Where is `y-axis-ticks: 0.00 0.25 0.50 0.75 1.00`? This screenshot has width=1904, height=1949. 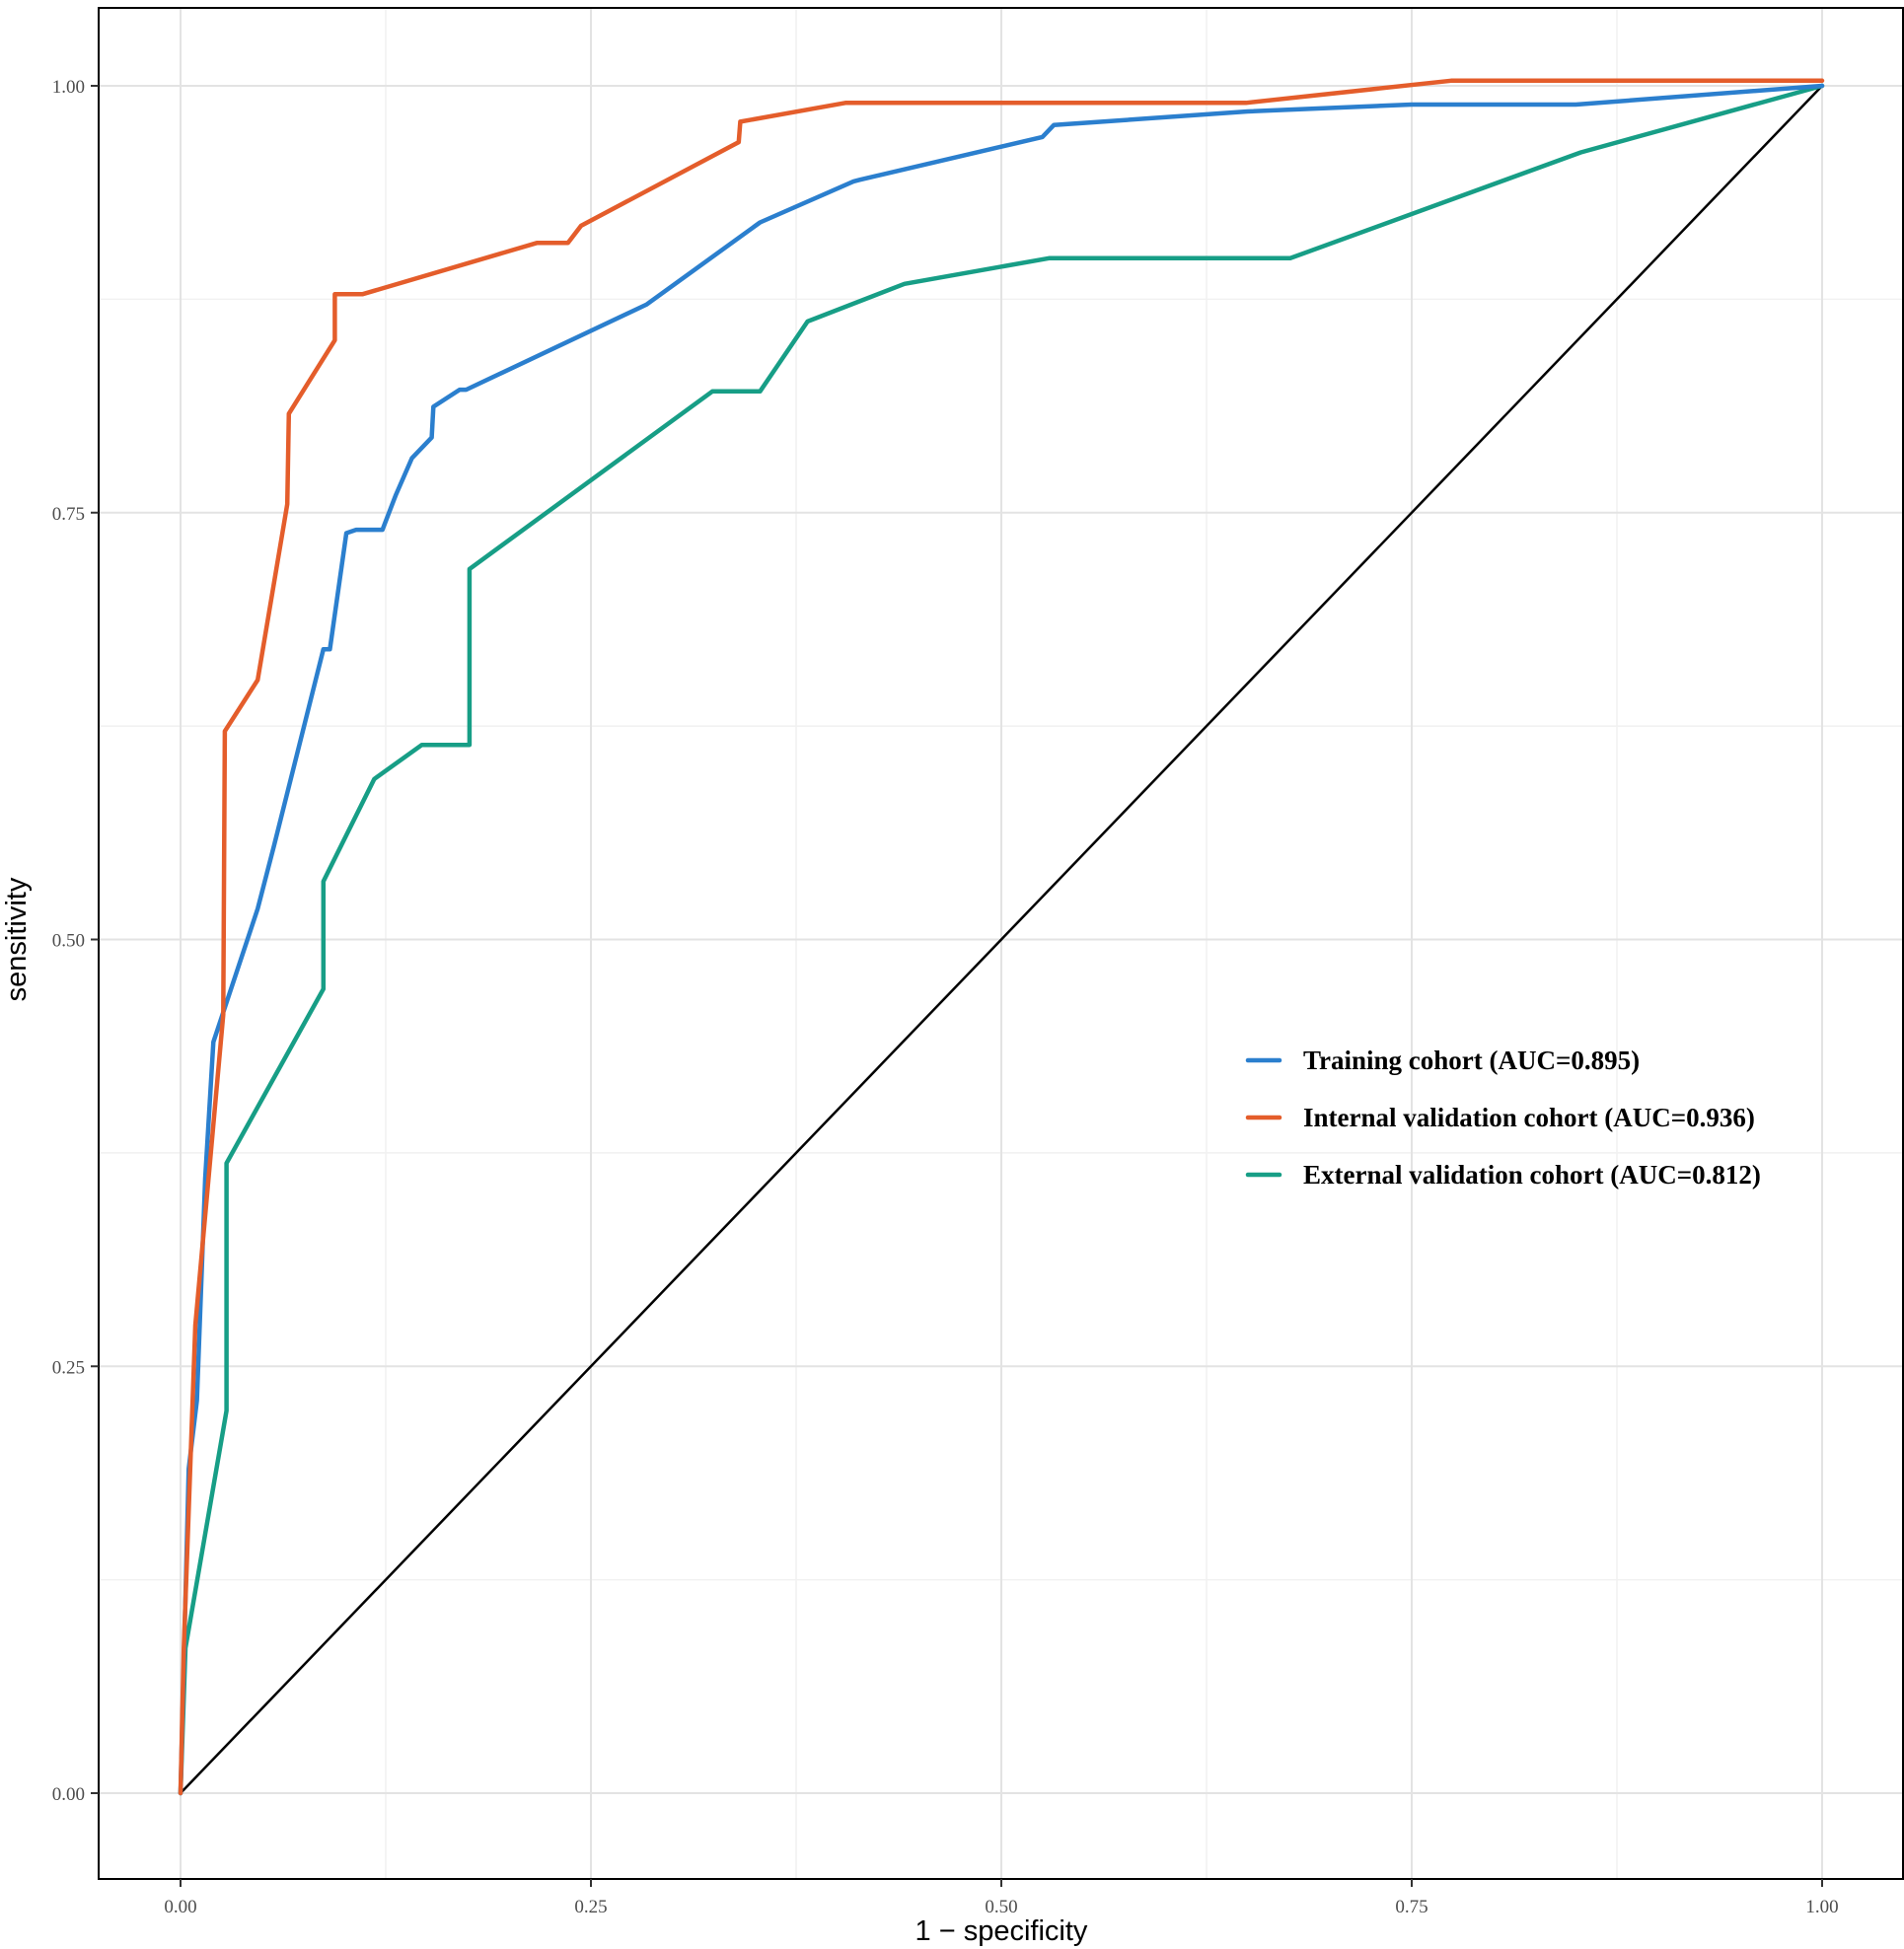 y-axis-ticks: 0.00 0.25 0.50 0.75 1.00 is located at coordinates (75, 941).